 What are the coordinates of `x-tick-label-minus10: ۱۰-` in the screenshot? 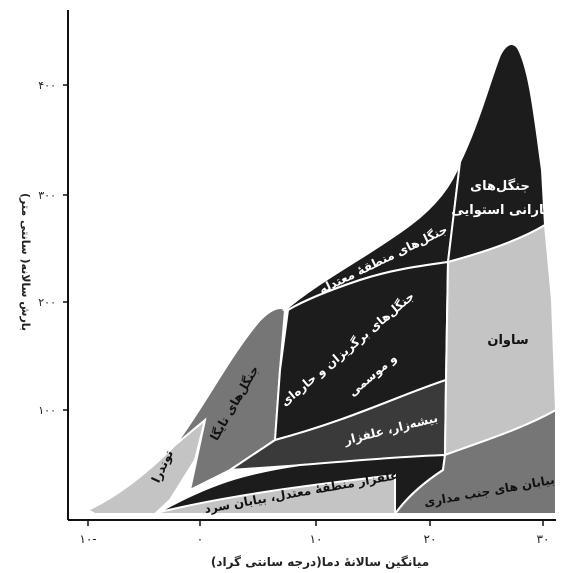 It's located at (87, 539).